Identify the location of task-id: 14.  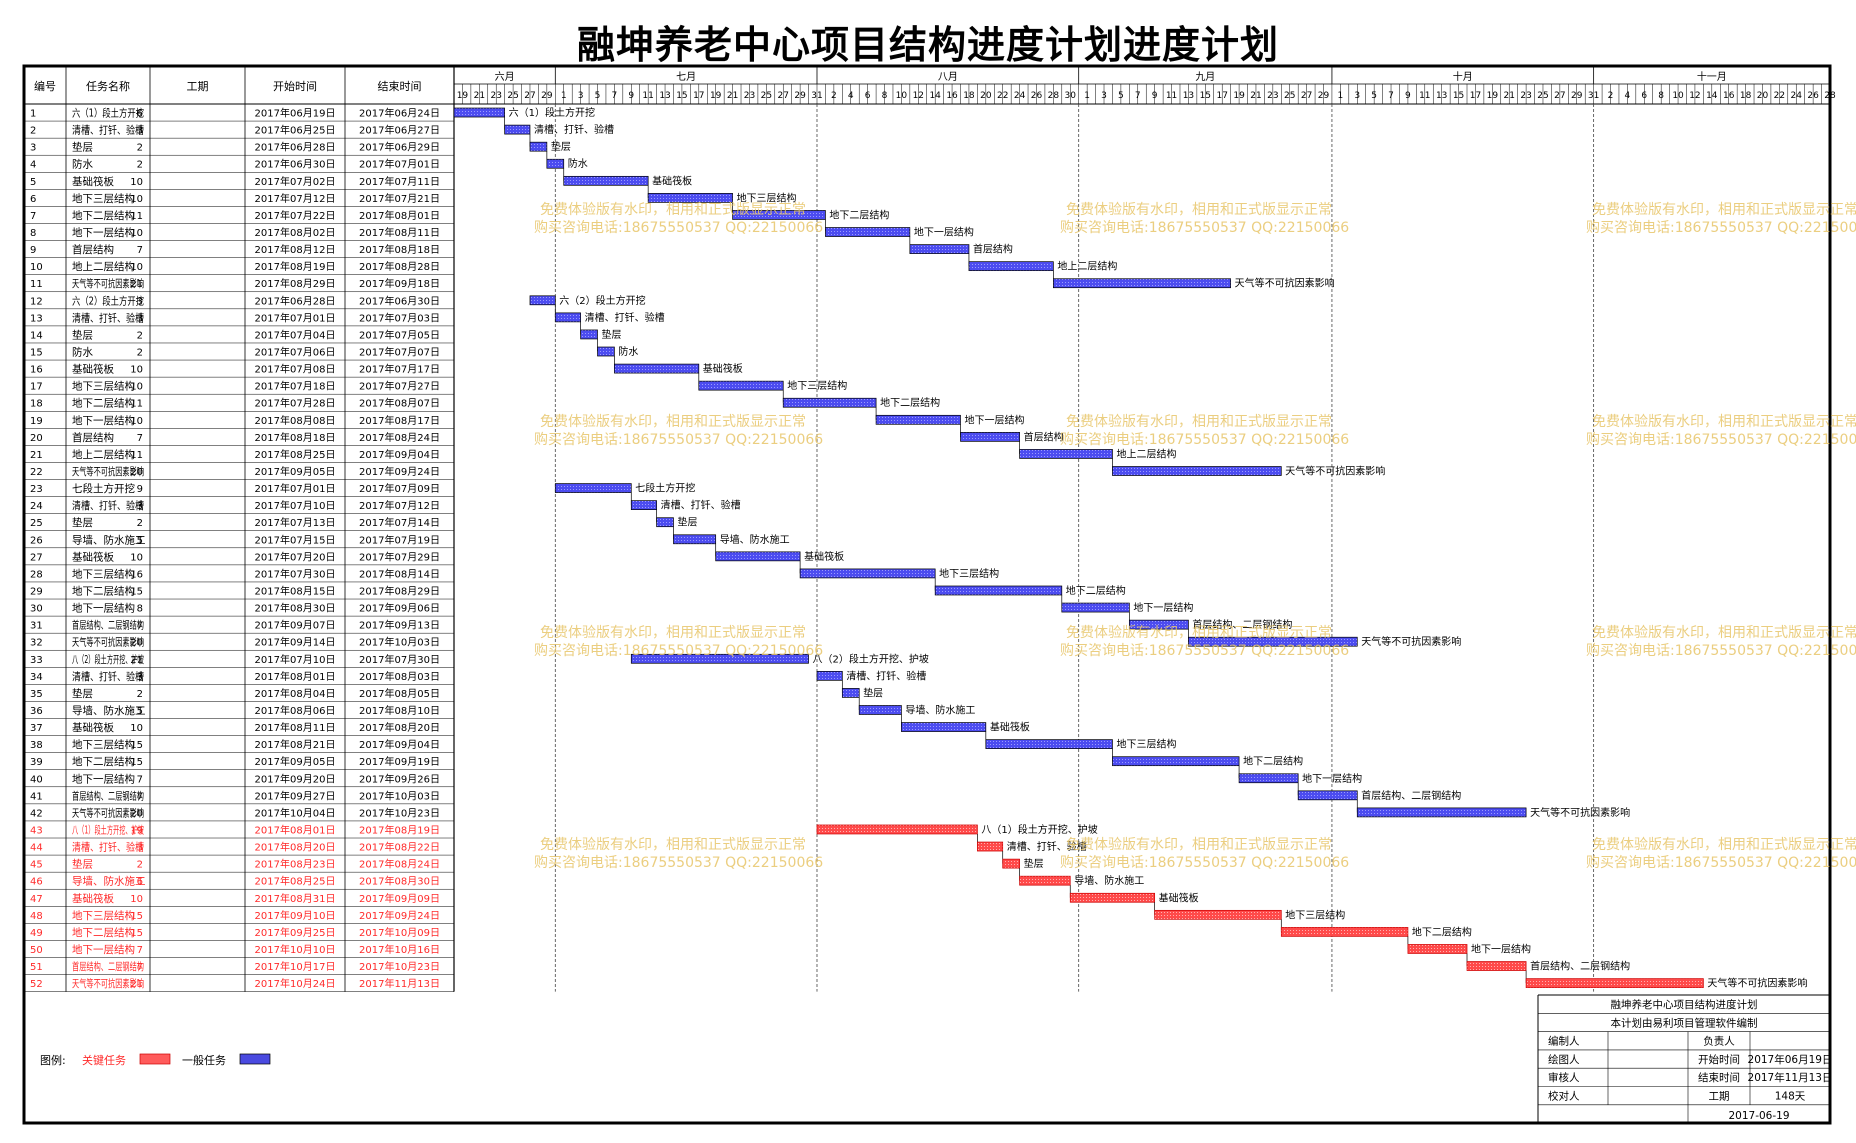
(36, 335).